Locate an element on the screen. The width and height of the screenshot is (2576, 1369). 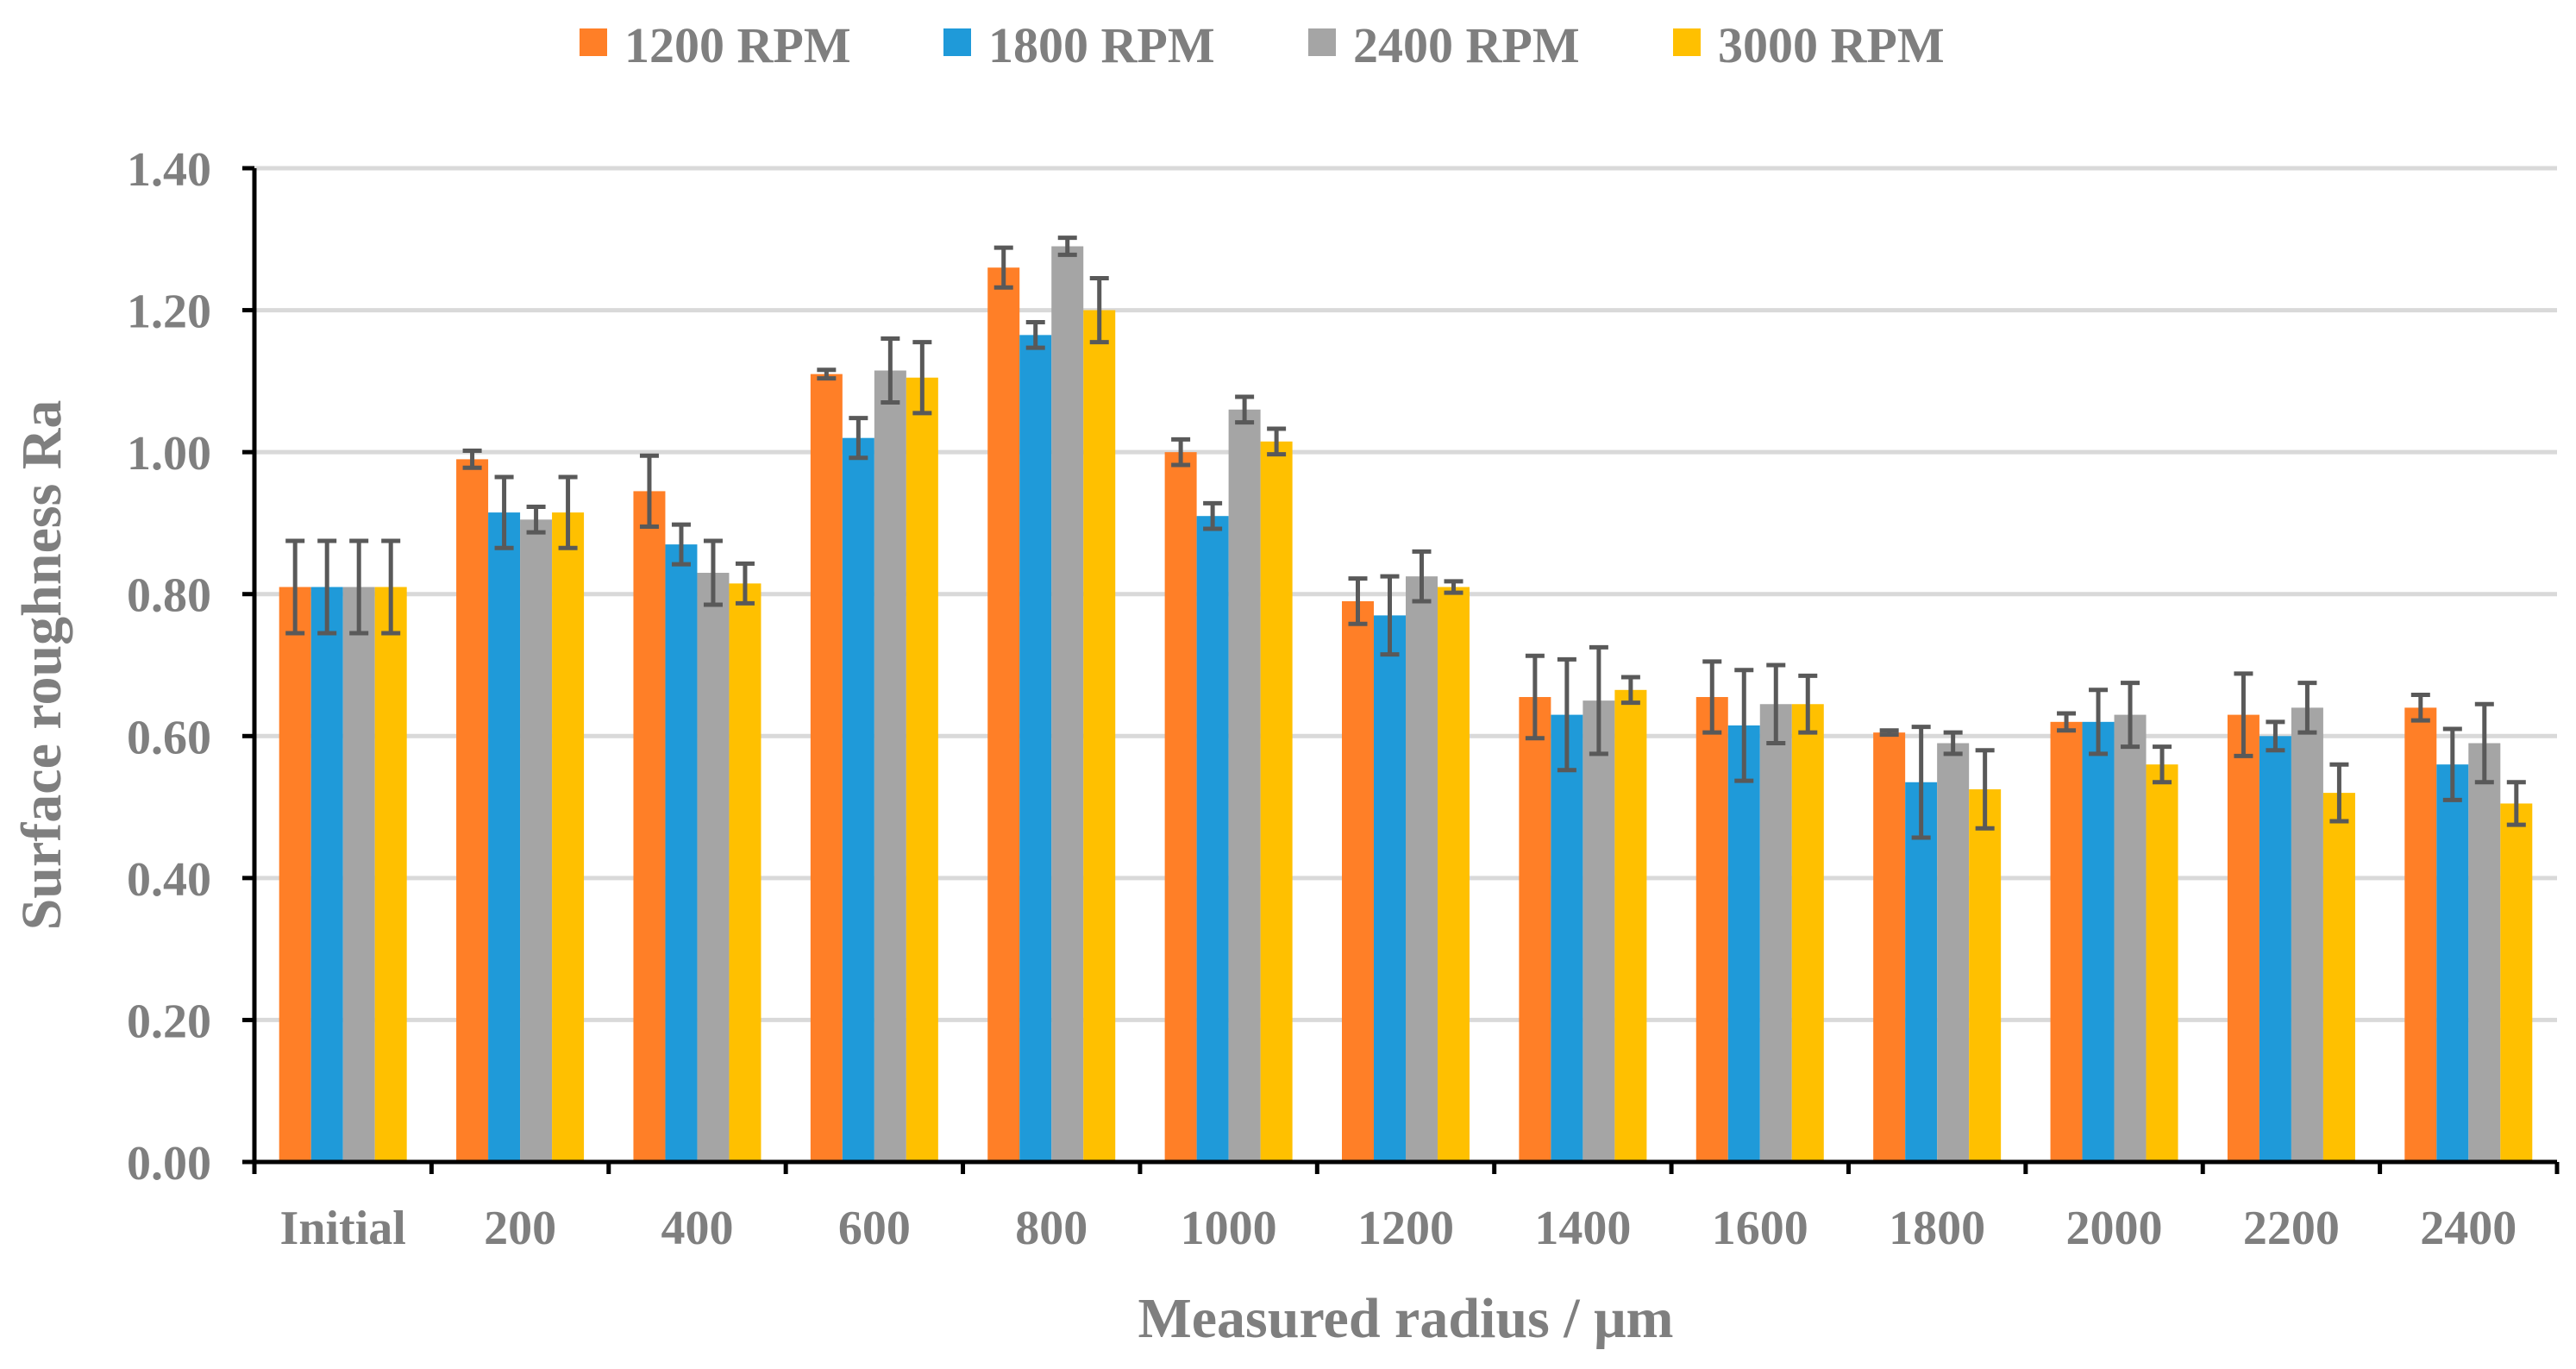
legend-item-2400-rpm: 2400 RPM is located at coordinates (1444, 45).